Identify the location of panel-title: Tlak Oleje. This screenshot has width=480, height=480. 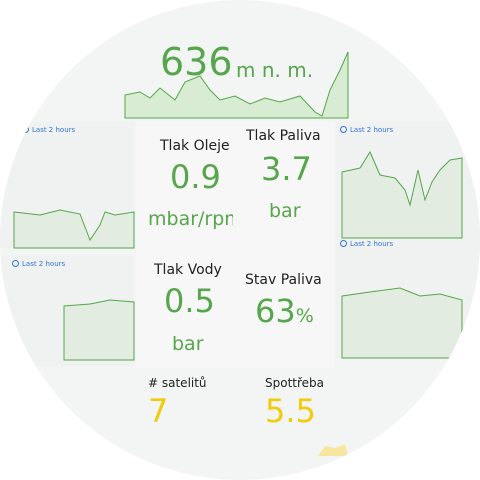
(195, 146).